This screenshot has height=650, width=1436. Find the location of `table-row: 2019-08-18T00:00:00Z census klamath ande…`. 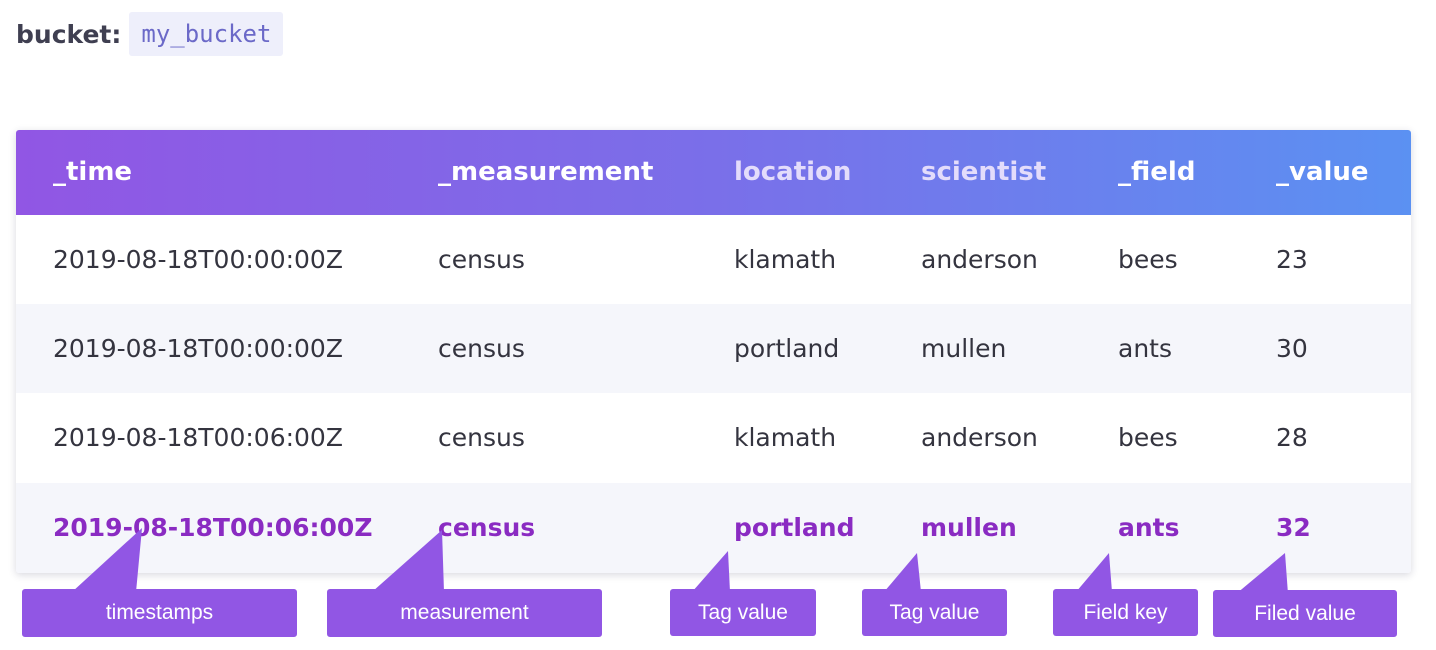

table-row: 2019-08-18T00:00:00Z census klamath ande… is located at coordinates (713, 259).